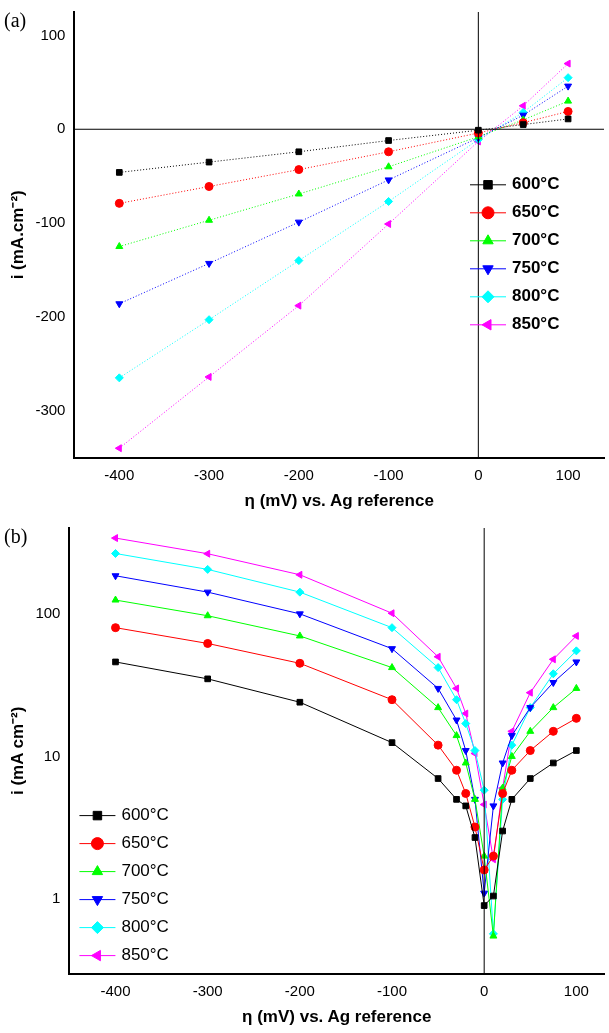 The width and height of the screenshot is (609, 1033). What do you see at coordinates (50, 316) in the screenshot?
I see `y-tick-label: -200` at bounding box center [50, 316].